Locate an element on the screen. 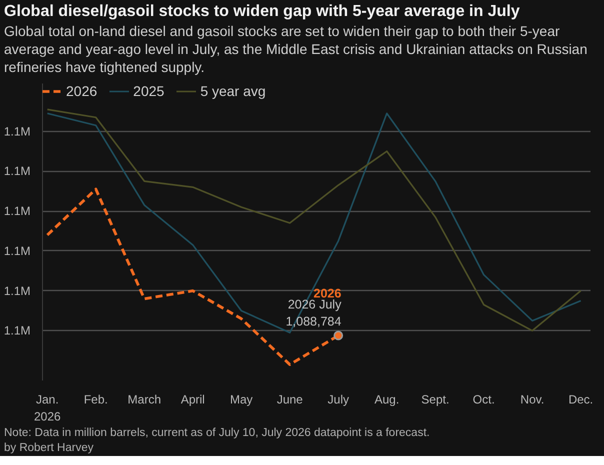 The image size is (604, 465). x-tick-label: Nov. is located at coordinates (532, 399).